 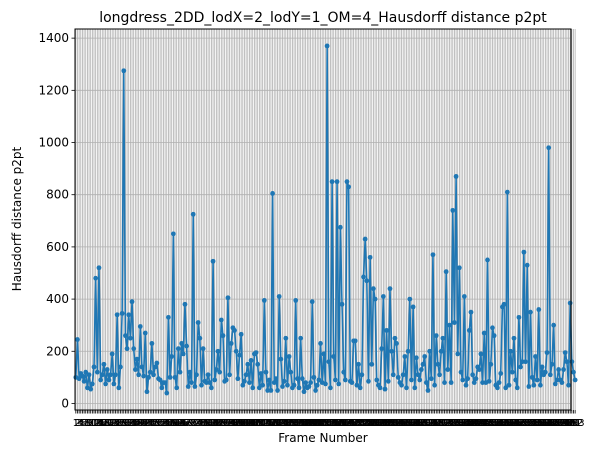 I want to click on x-tick-label: 125, so click(x=280, y=423).